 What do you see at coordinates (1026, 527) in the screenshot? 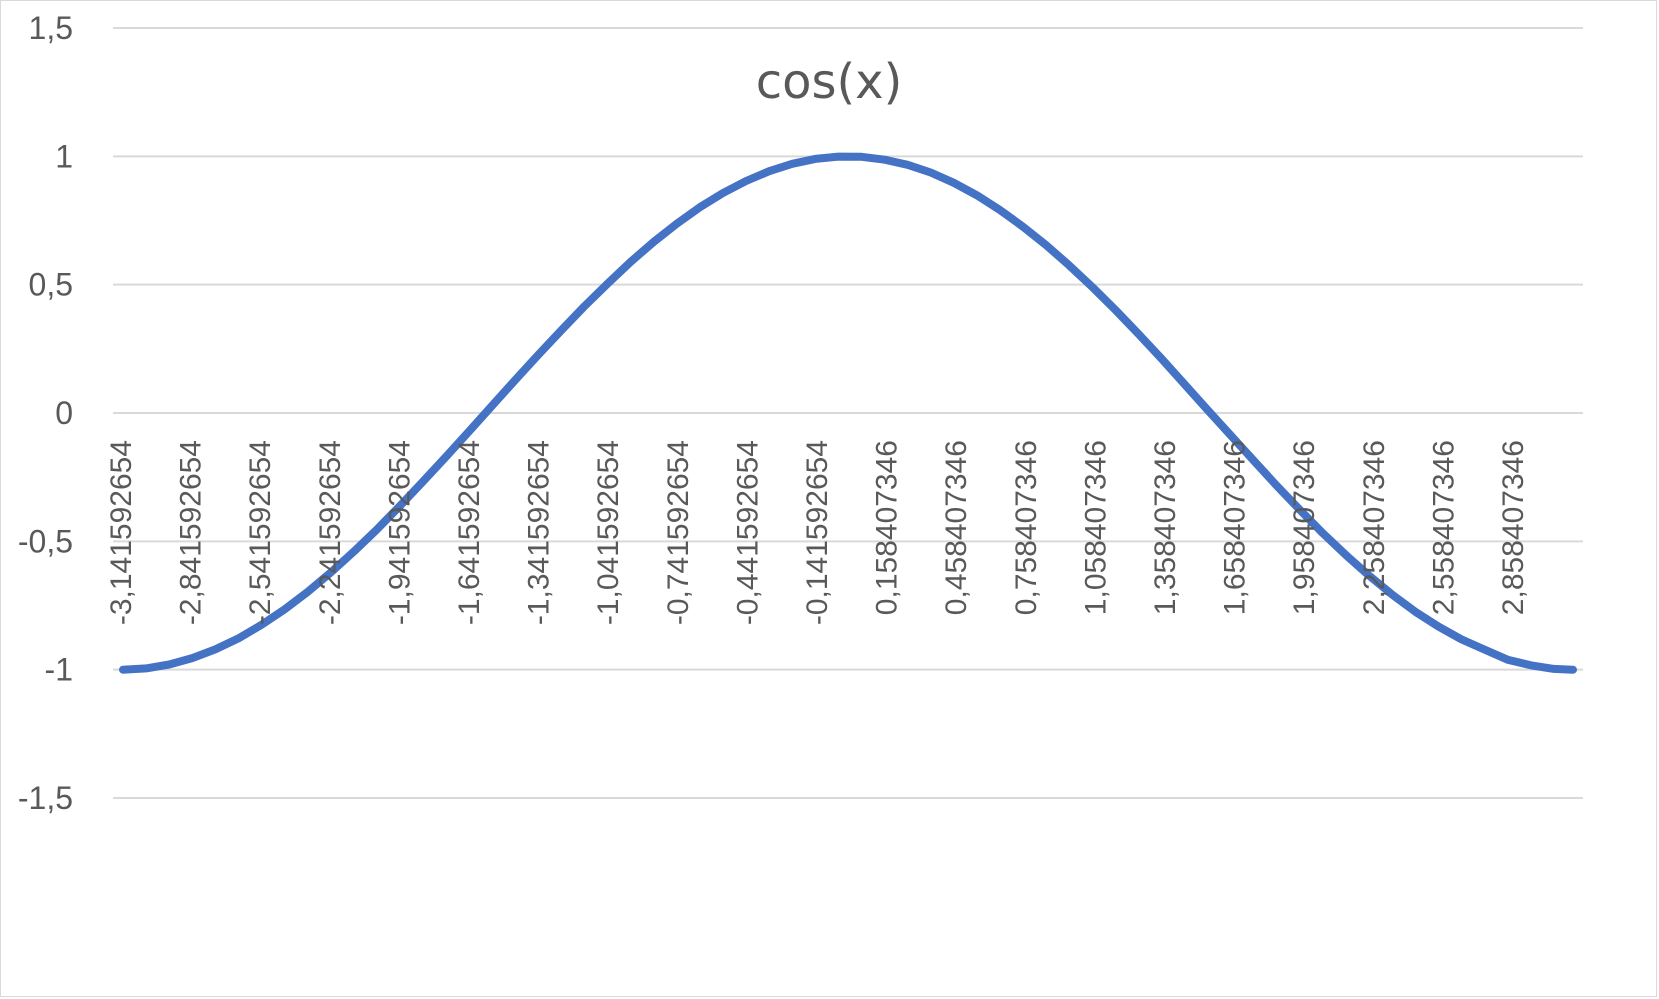
I see `x-tick-label: 0,758407346` at bounding box center [1026, 527].